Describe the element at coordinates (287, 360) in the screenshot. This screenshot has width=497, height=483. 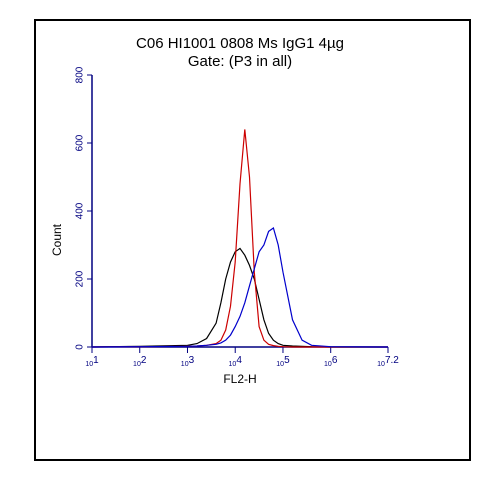
I see `x-tick-power: 5` at that location.